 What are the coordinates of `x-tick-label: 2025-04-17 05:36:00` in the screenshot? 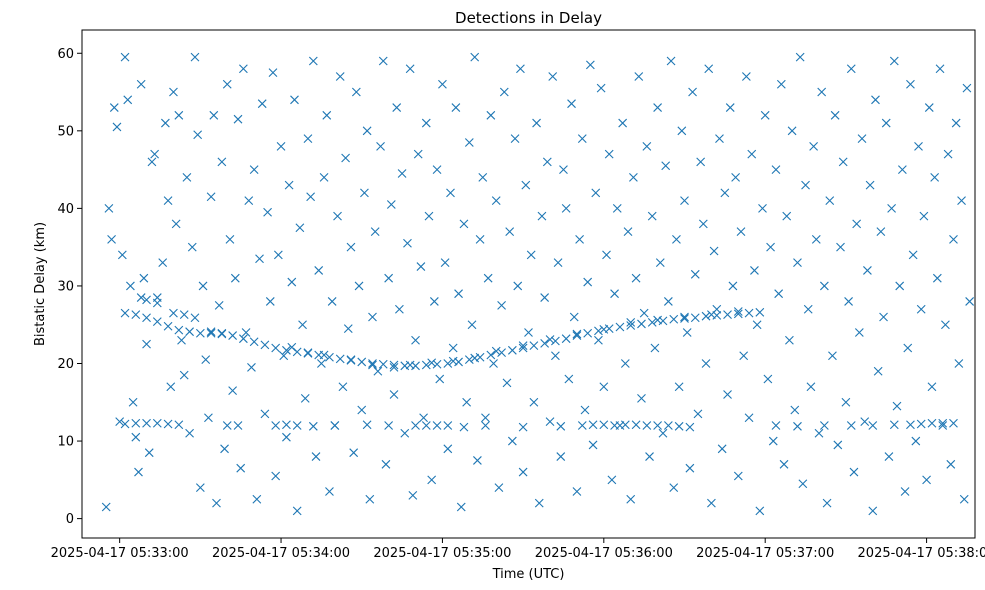 It's located at (604, 553).